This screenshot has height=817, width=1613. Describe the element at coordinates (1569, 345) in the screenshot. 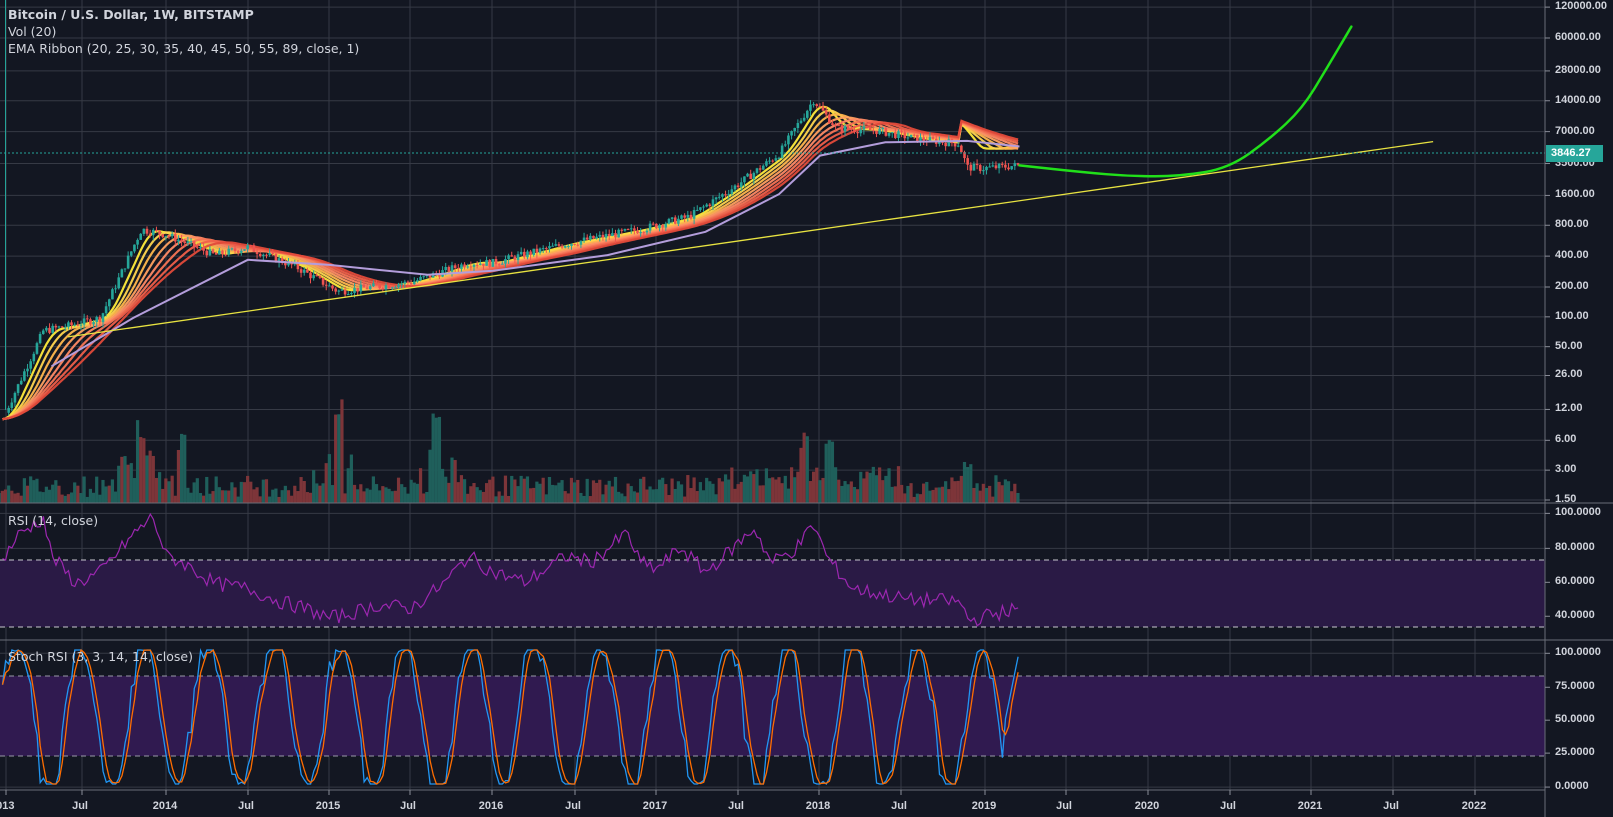

I see `price-axis-label: 50.00` at that location.